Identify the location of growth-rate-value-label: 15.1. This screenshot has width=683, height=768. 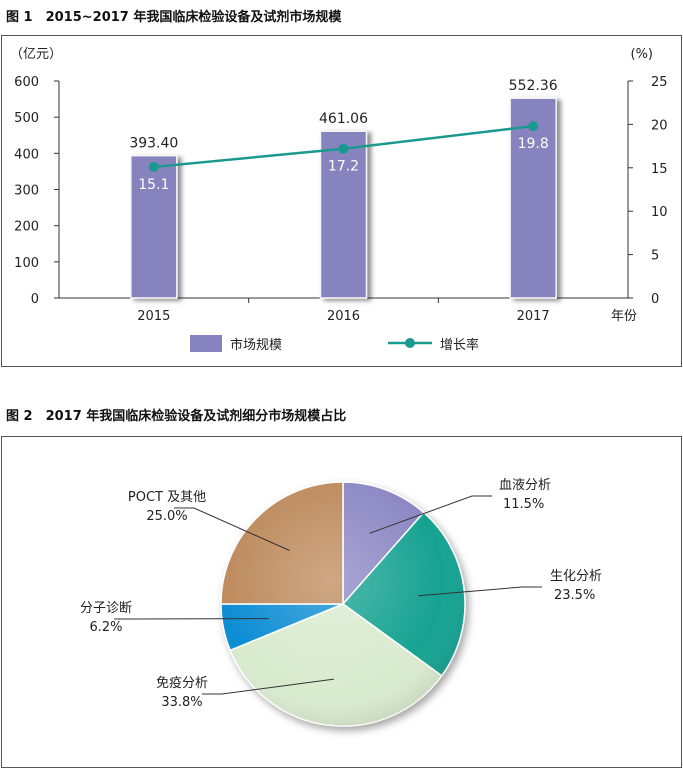
(153, 185).